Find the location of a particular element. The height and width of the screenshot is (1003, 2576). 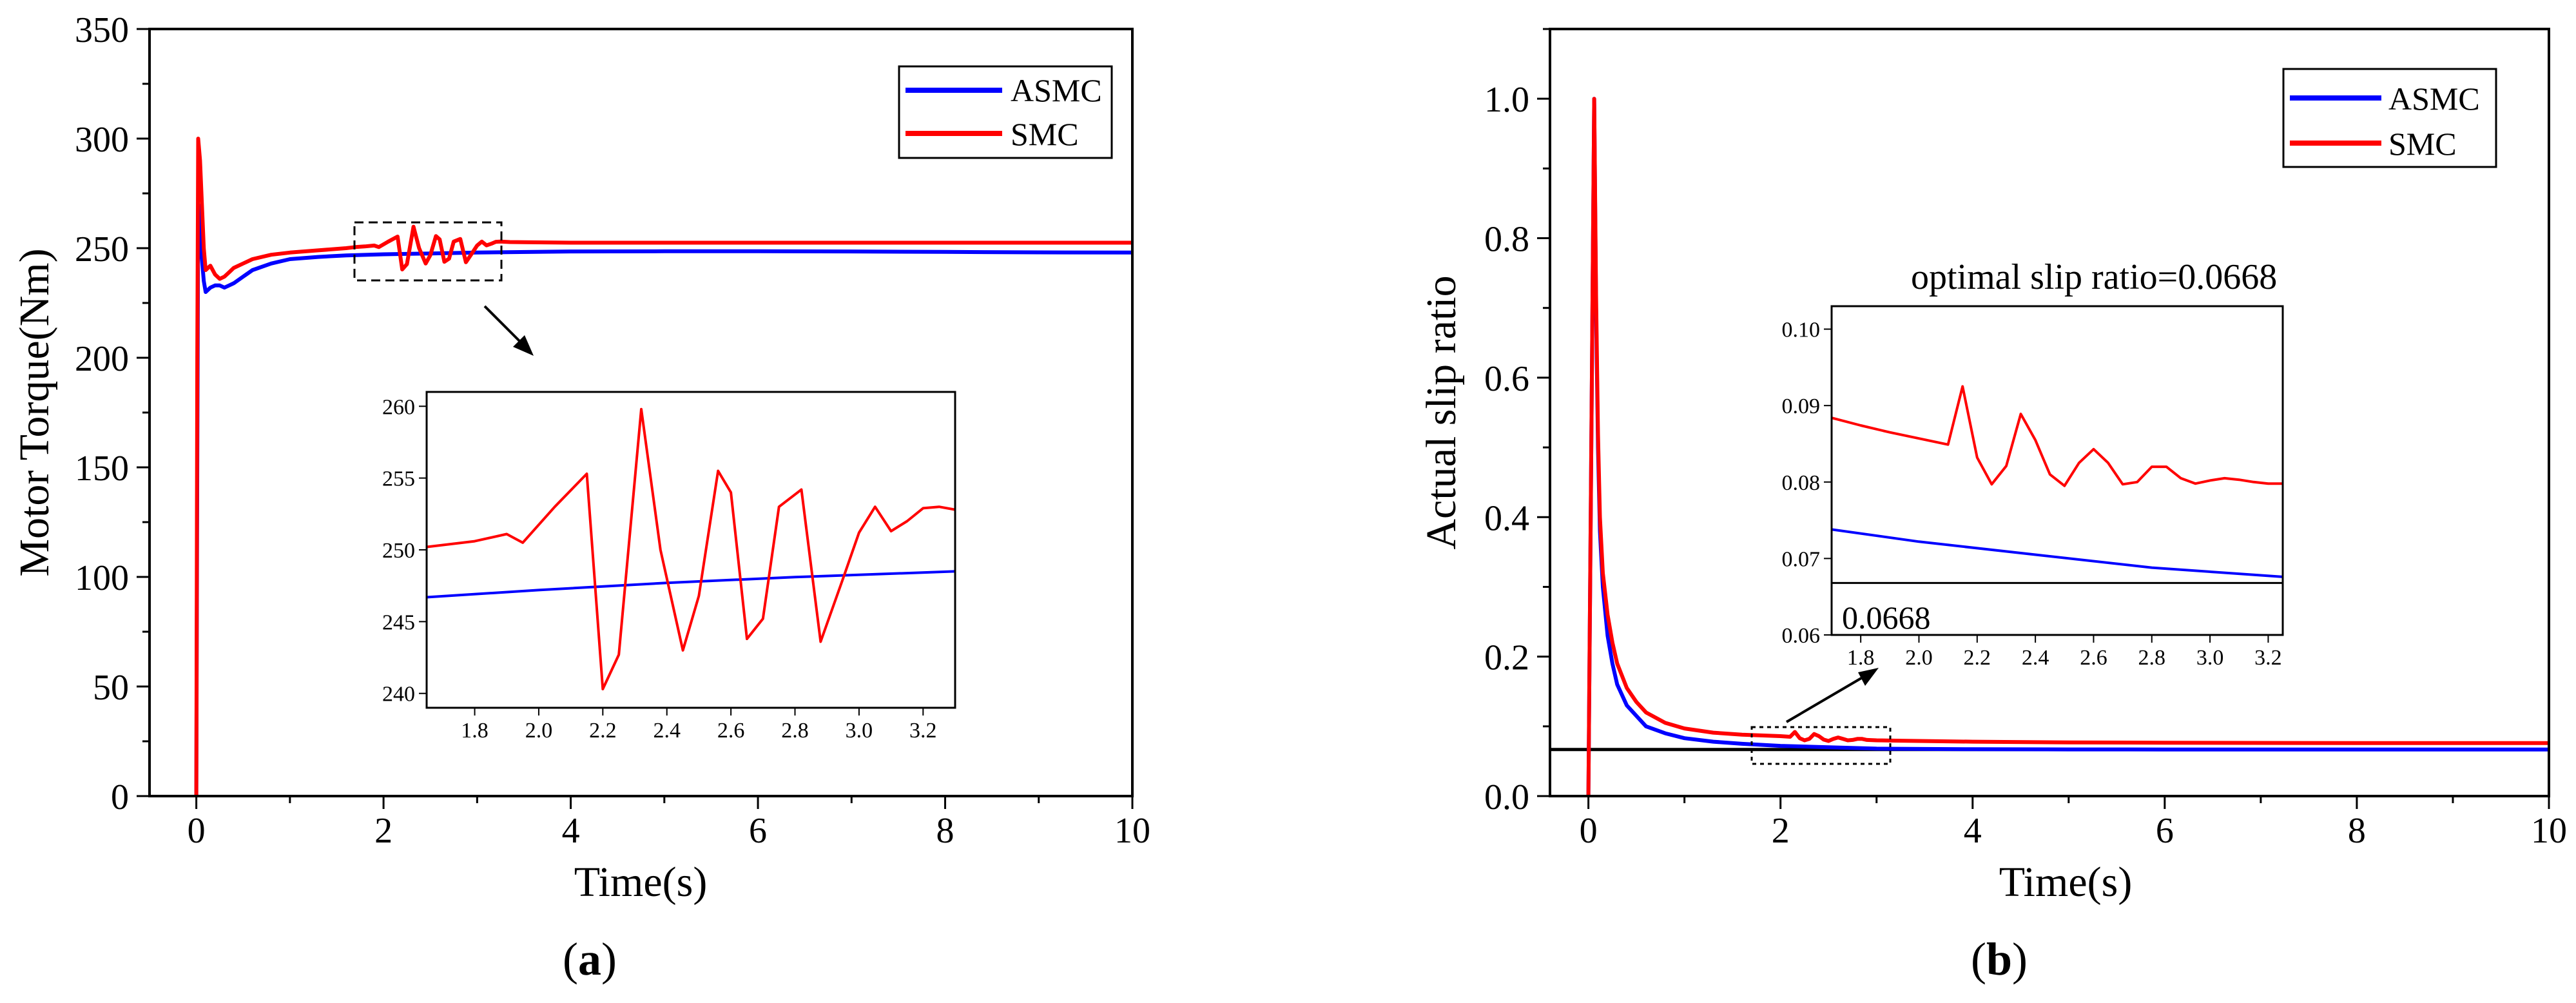

panel-b-zoom-region-box is located at coordinates (1821, 745).